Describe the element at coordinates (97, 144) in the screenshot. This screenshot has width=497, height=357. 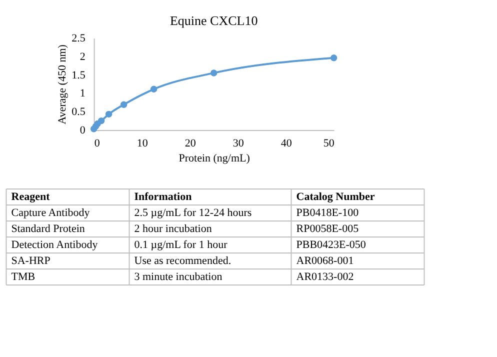
I see `x-tick-label: 0` at that location.